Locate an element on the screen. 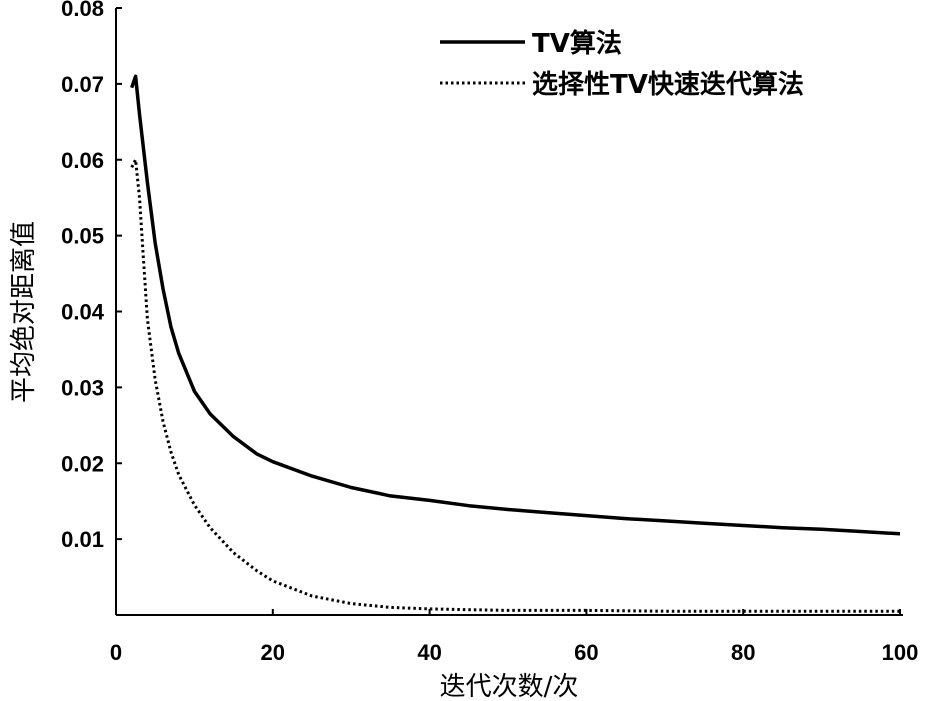  x-ticks: 0 20 40 60 80 100 is located at coordinates (514, 637).